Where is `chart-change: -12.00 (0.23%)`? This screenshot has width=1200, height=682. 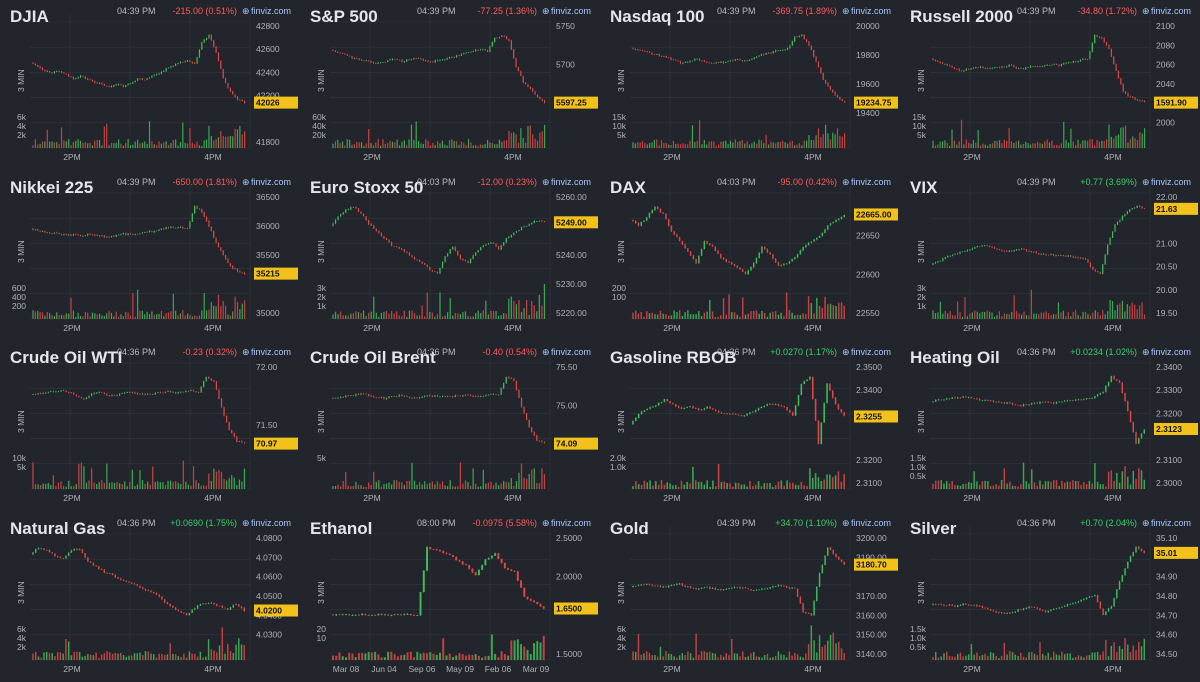
chart-change: -12.00 (0.23%) is located at coordinates (507, 182).